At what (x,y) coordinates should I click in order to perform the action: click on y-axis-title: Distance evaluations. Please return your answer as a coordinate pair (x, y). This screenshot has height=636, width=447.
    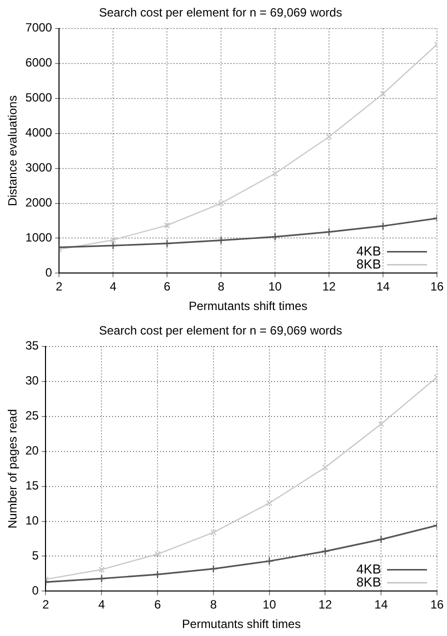
    Looking at the image, I should click on (13, 150).